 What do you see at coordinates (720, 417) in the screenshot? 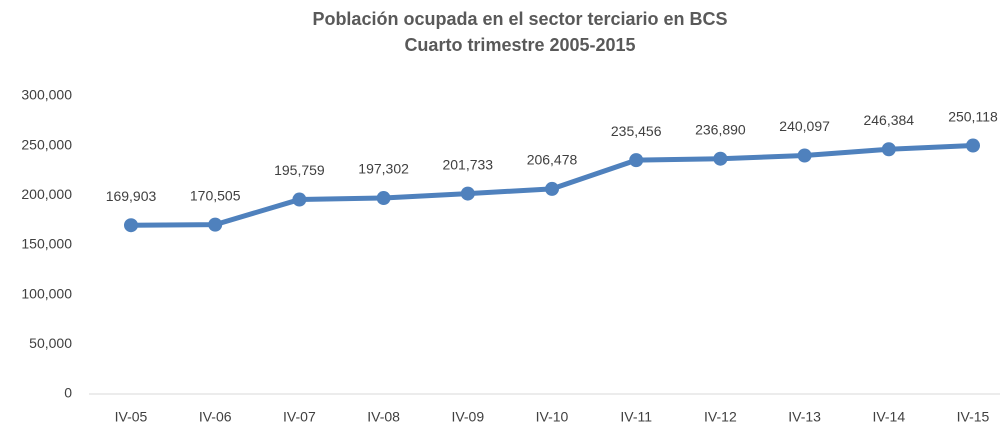
I see `x-tick-label: IV-12` at bounding box center [720, 417].